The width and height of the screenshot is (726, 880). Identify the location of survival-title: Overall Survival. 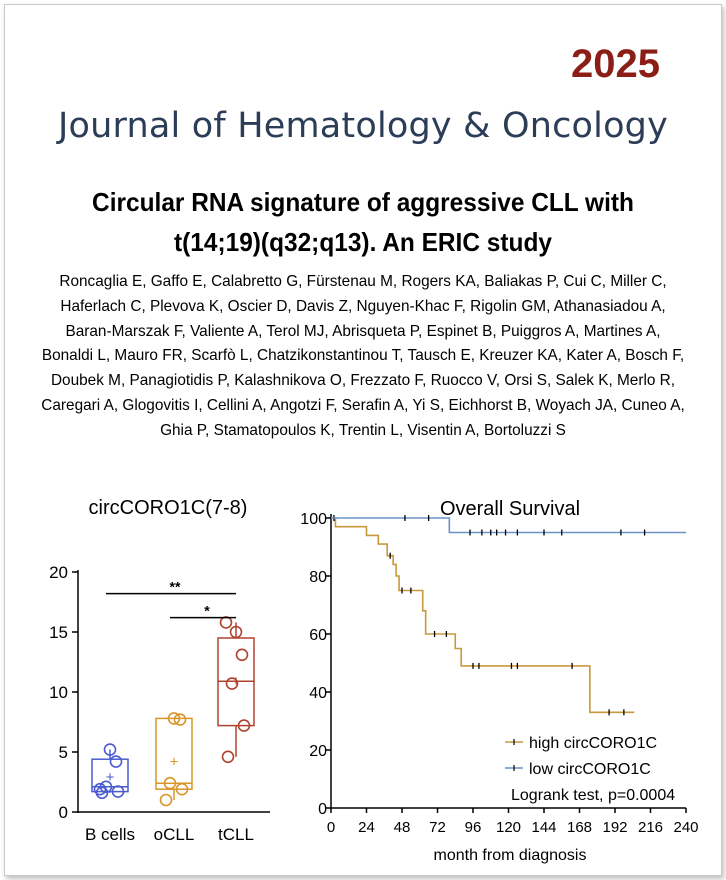
(510, 509).